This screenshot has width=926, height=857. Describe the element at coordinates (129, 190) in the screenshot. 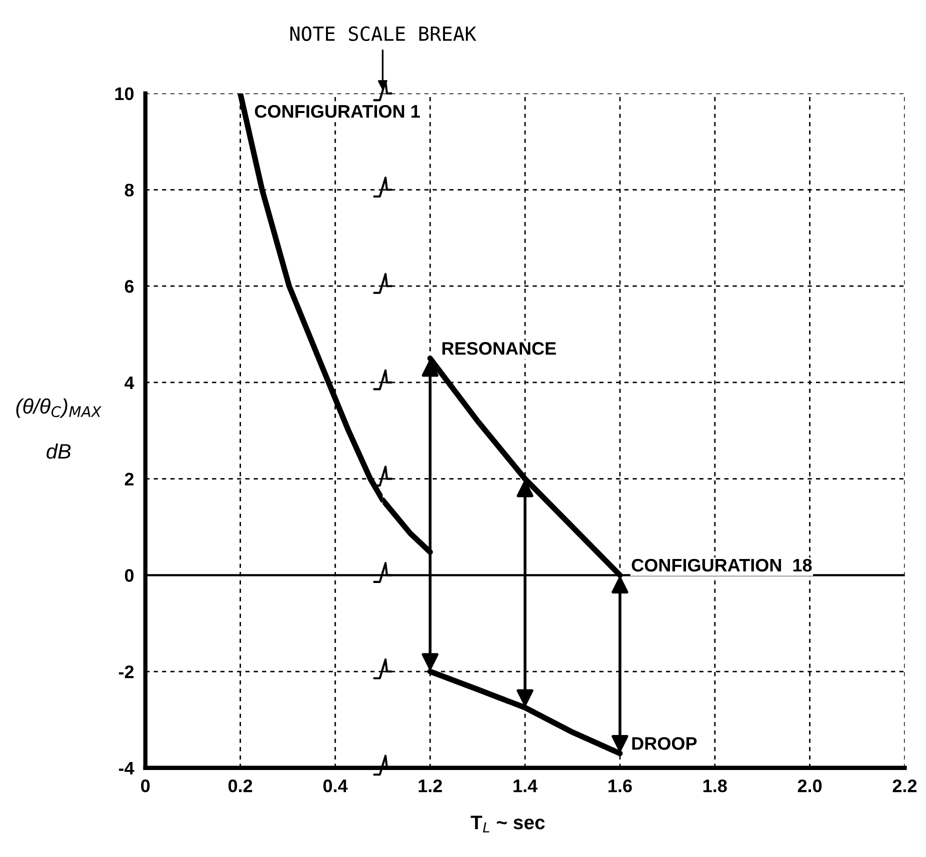

I see `y-tick-label: 8` at that location.